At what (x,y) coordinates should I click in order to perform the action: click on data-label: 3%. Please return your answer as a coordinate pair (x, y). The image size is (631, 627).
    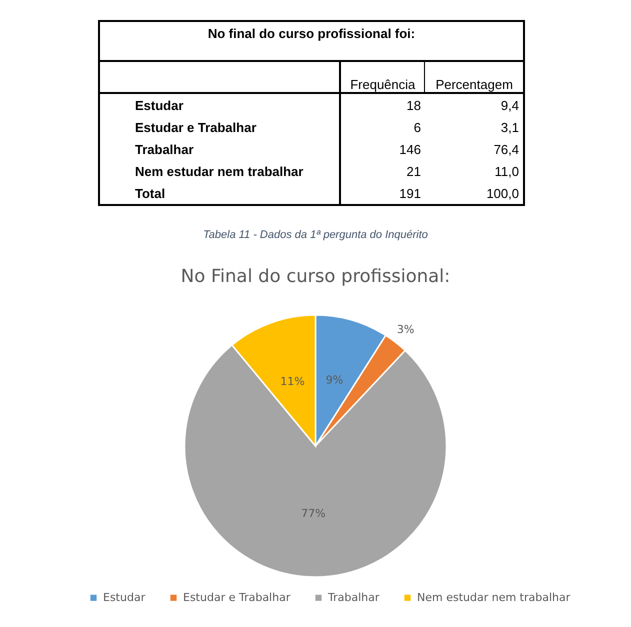
    Looking at the image, I should click on (405, 329).